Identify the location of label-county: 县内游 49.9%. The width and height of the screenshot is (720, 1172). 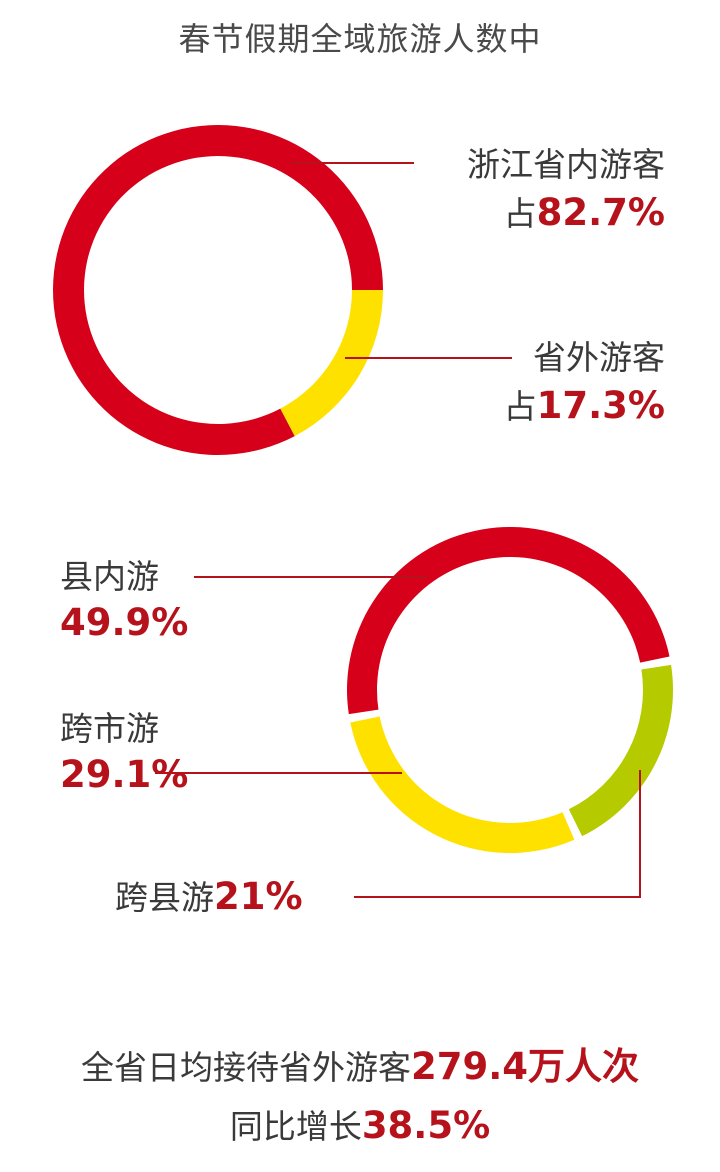
(124, 601).